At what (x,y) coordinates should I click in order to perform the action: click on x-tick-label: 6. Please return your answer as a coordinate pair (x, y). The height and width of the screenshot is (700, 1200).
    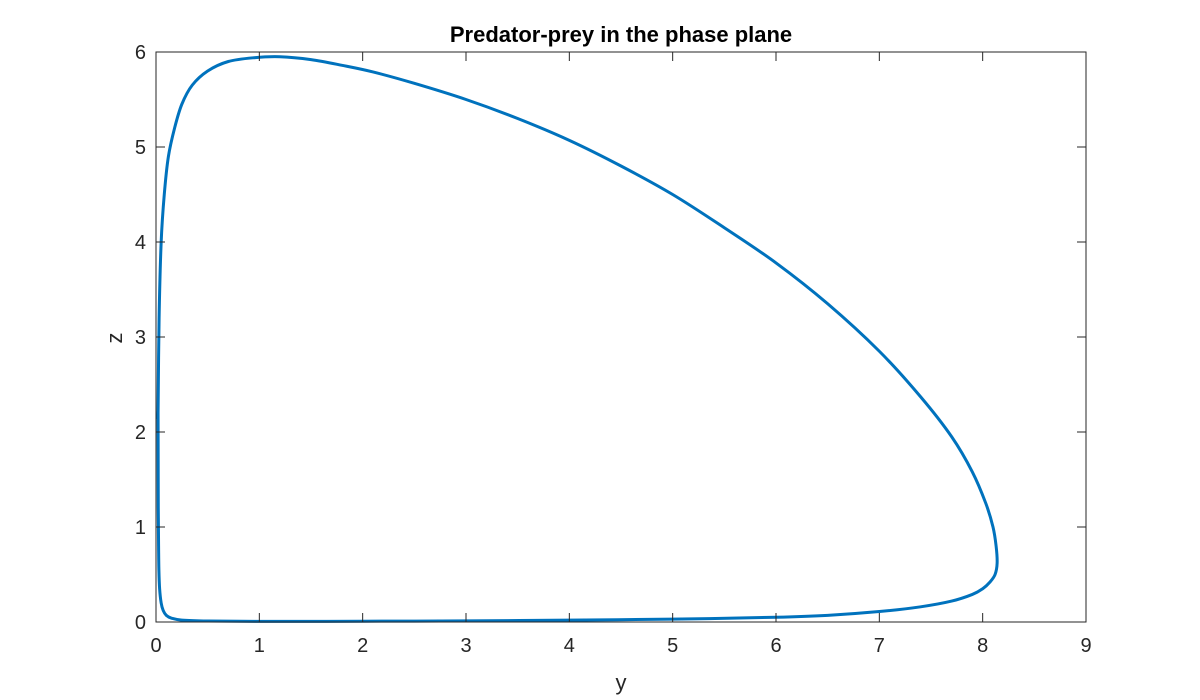
    Looking at the image, I should click on (775, 646).